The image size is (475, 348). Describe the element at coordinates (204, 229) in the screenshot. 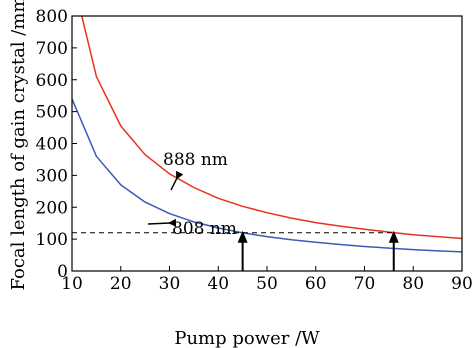

I see `annotation-808nm-label: 808 nm` at that location.